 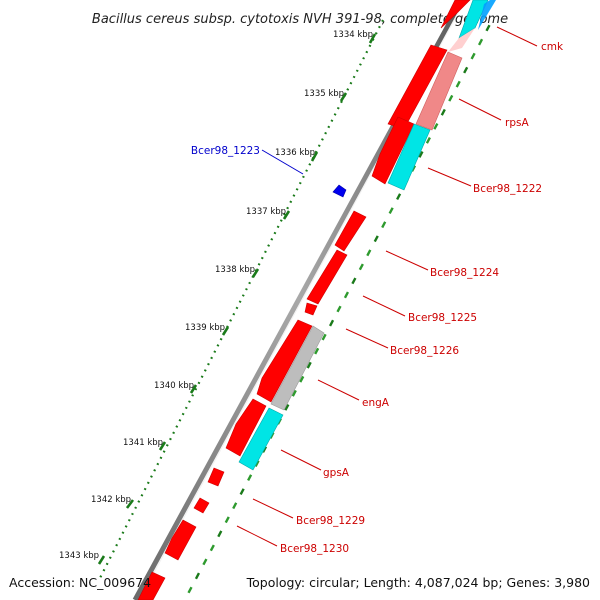 What do you see at coordinates (461, 40) in the screenshot?
I see `gene-rpsA-rna-top` at bounding box center [461, 40].